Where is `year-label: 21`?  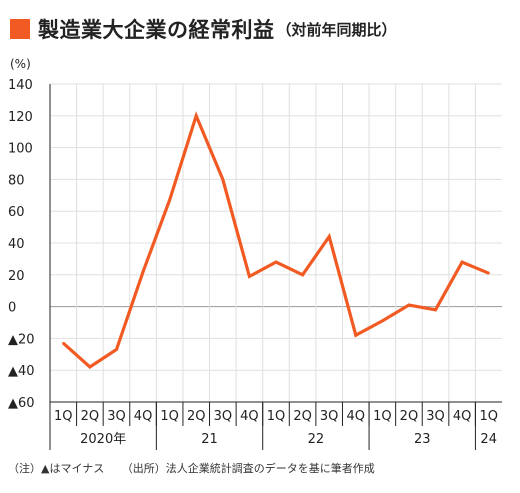 year-label: 21 is located at coordinates (209, 439).